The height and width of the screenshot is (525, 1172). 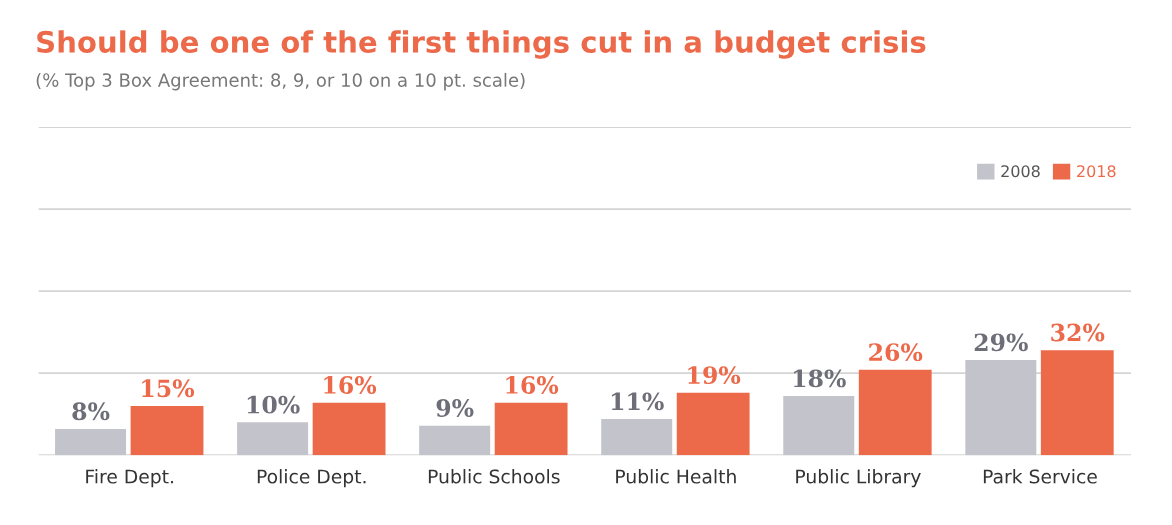 What do you see at coordinates (455, 408) in the screenshot?
I see `data-label: 9%` at bounding box center [455, 408].